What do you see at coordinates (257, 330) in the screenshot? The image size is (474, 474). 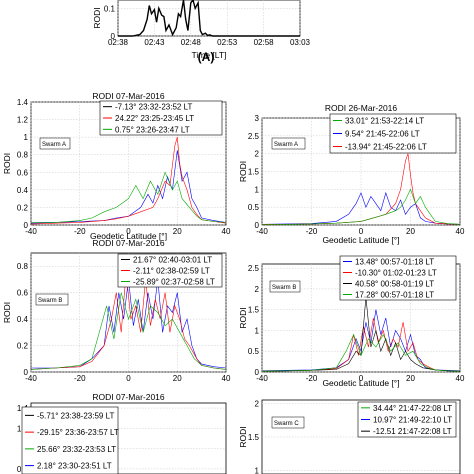 I see `mid-right-2-y-tick-label: 1` at bounding box center [257, 330].